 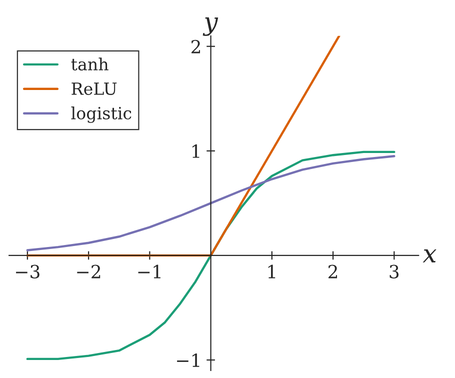 What do you see at coordinates (196, 47) in the screenshot?
I see `y-tick-label: 2` at bounding box center [196, 47].